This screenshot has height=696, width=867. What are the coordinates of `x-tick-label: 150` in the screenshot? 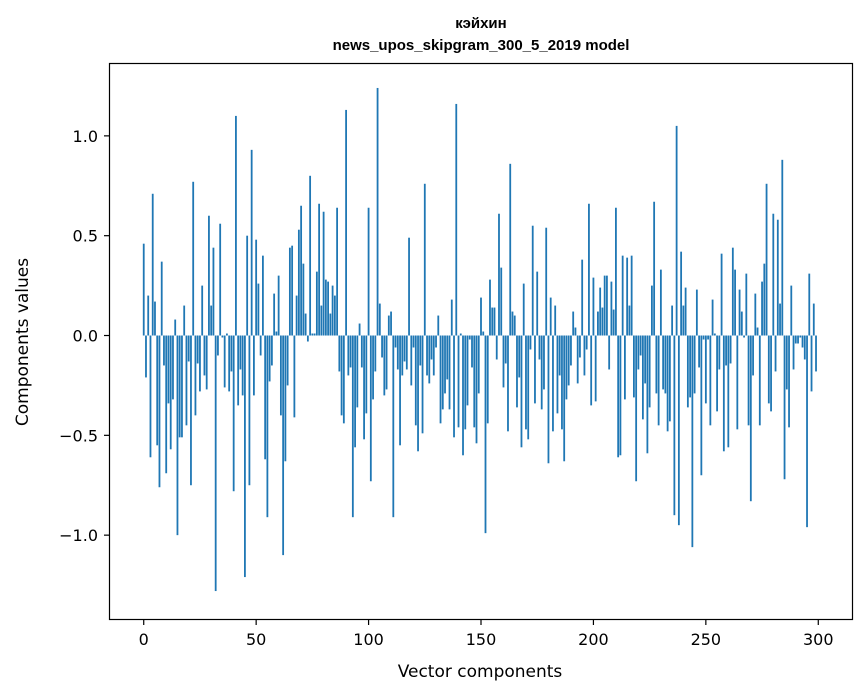 It's located at (481, 639).